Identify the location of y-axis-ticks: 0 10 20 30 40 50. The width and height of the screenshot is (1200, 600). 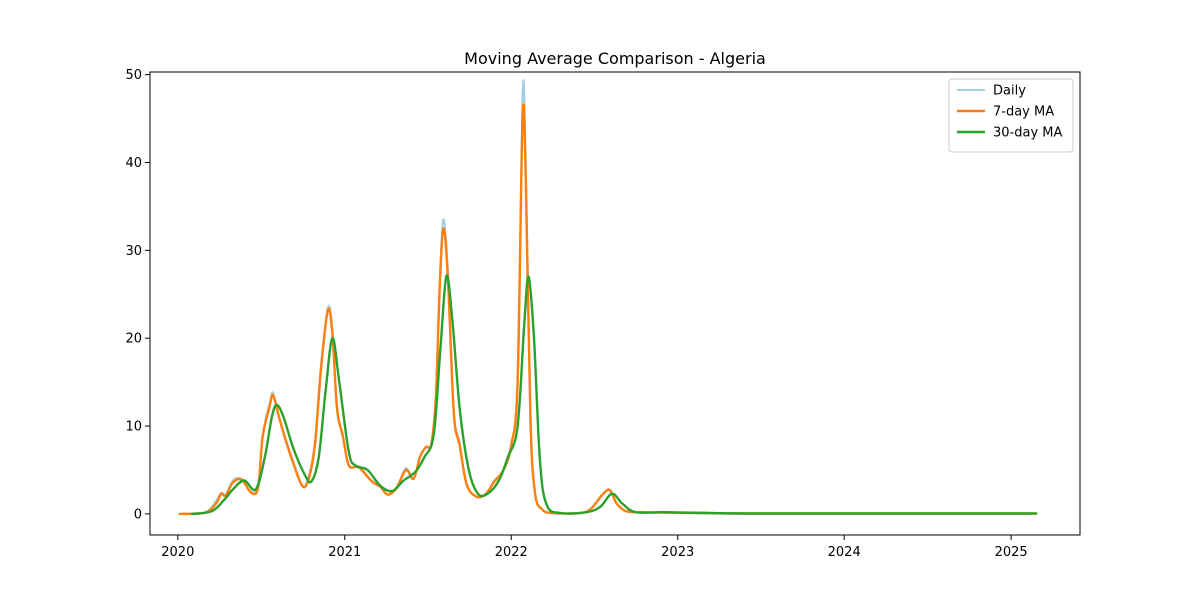
(137, 295).